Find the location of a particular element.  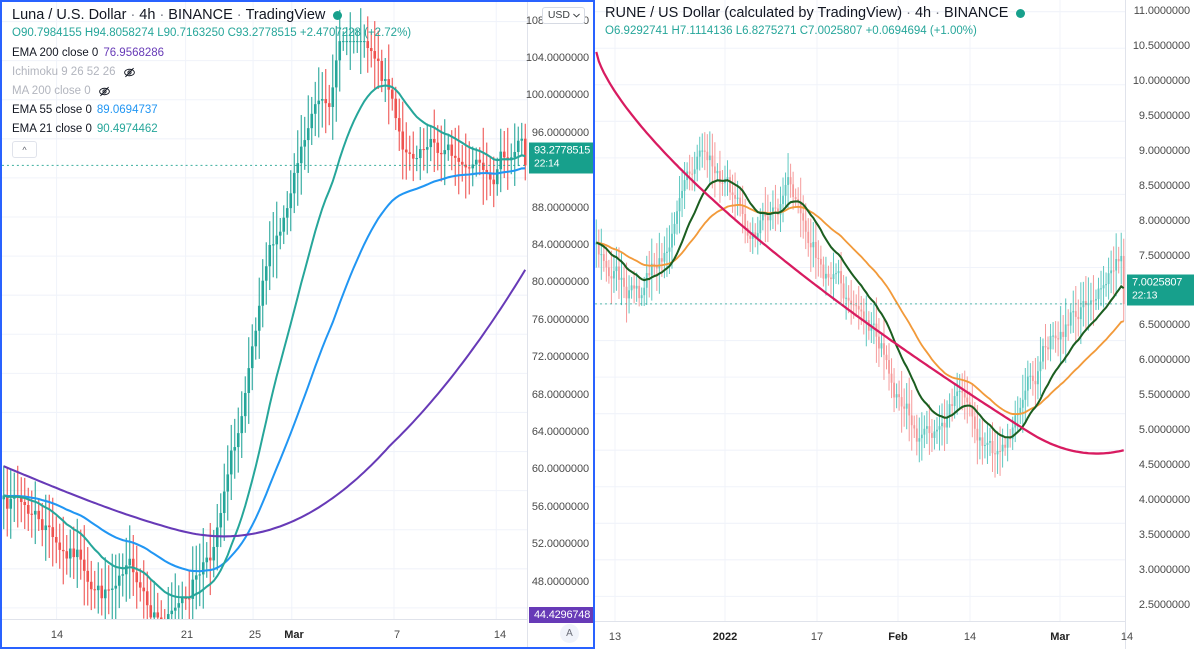

price-tick: 76.0000000 is located at coordinates (560, 319).